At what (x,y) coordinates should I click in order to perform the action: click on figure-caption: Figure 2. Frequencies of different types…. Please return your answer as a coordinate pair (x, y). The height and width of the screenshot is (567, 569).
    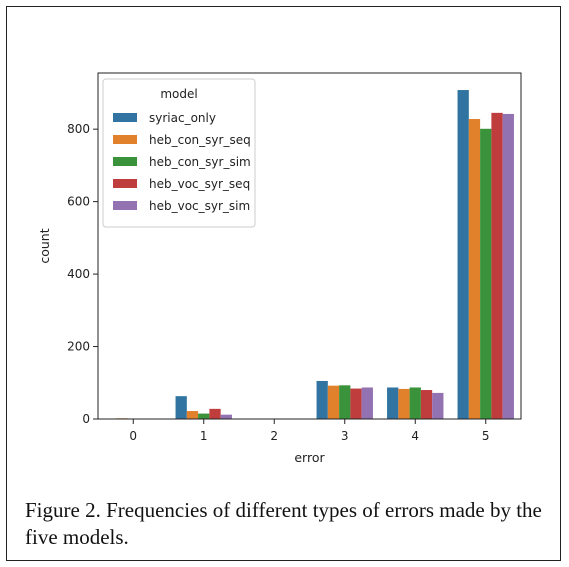
    Looking at the image, I should click on (283, 523).